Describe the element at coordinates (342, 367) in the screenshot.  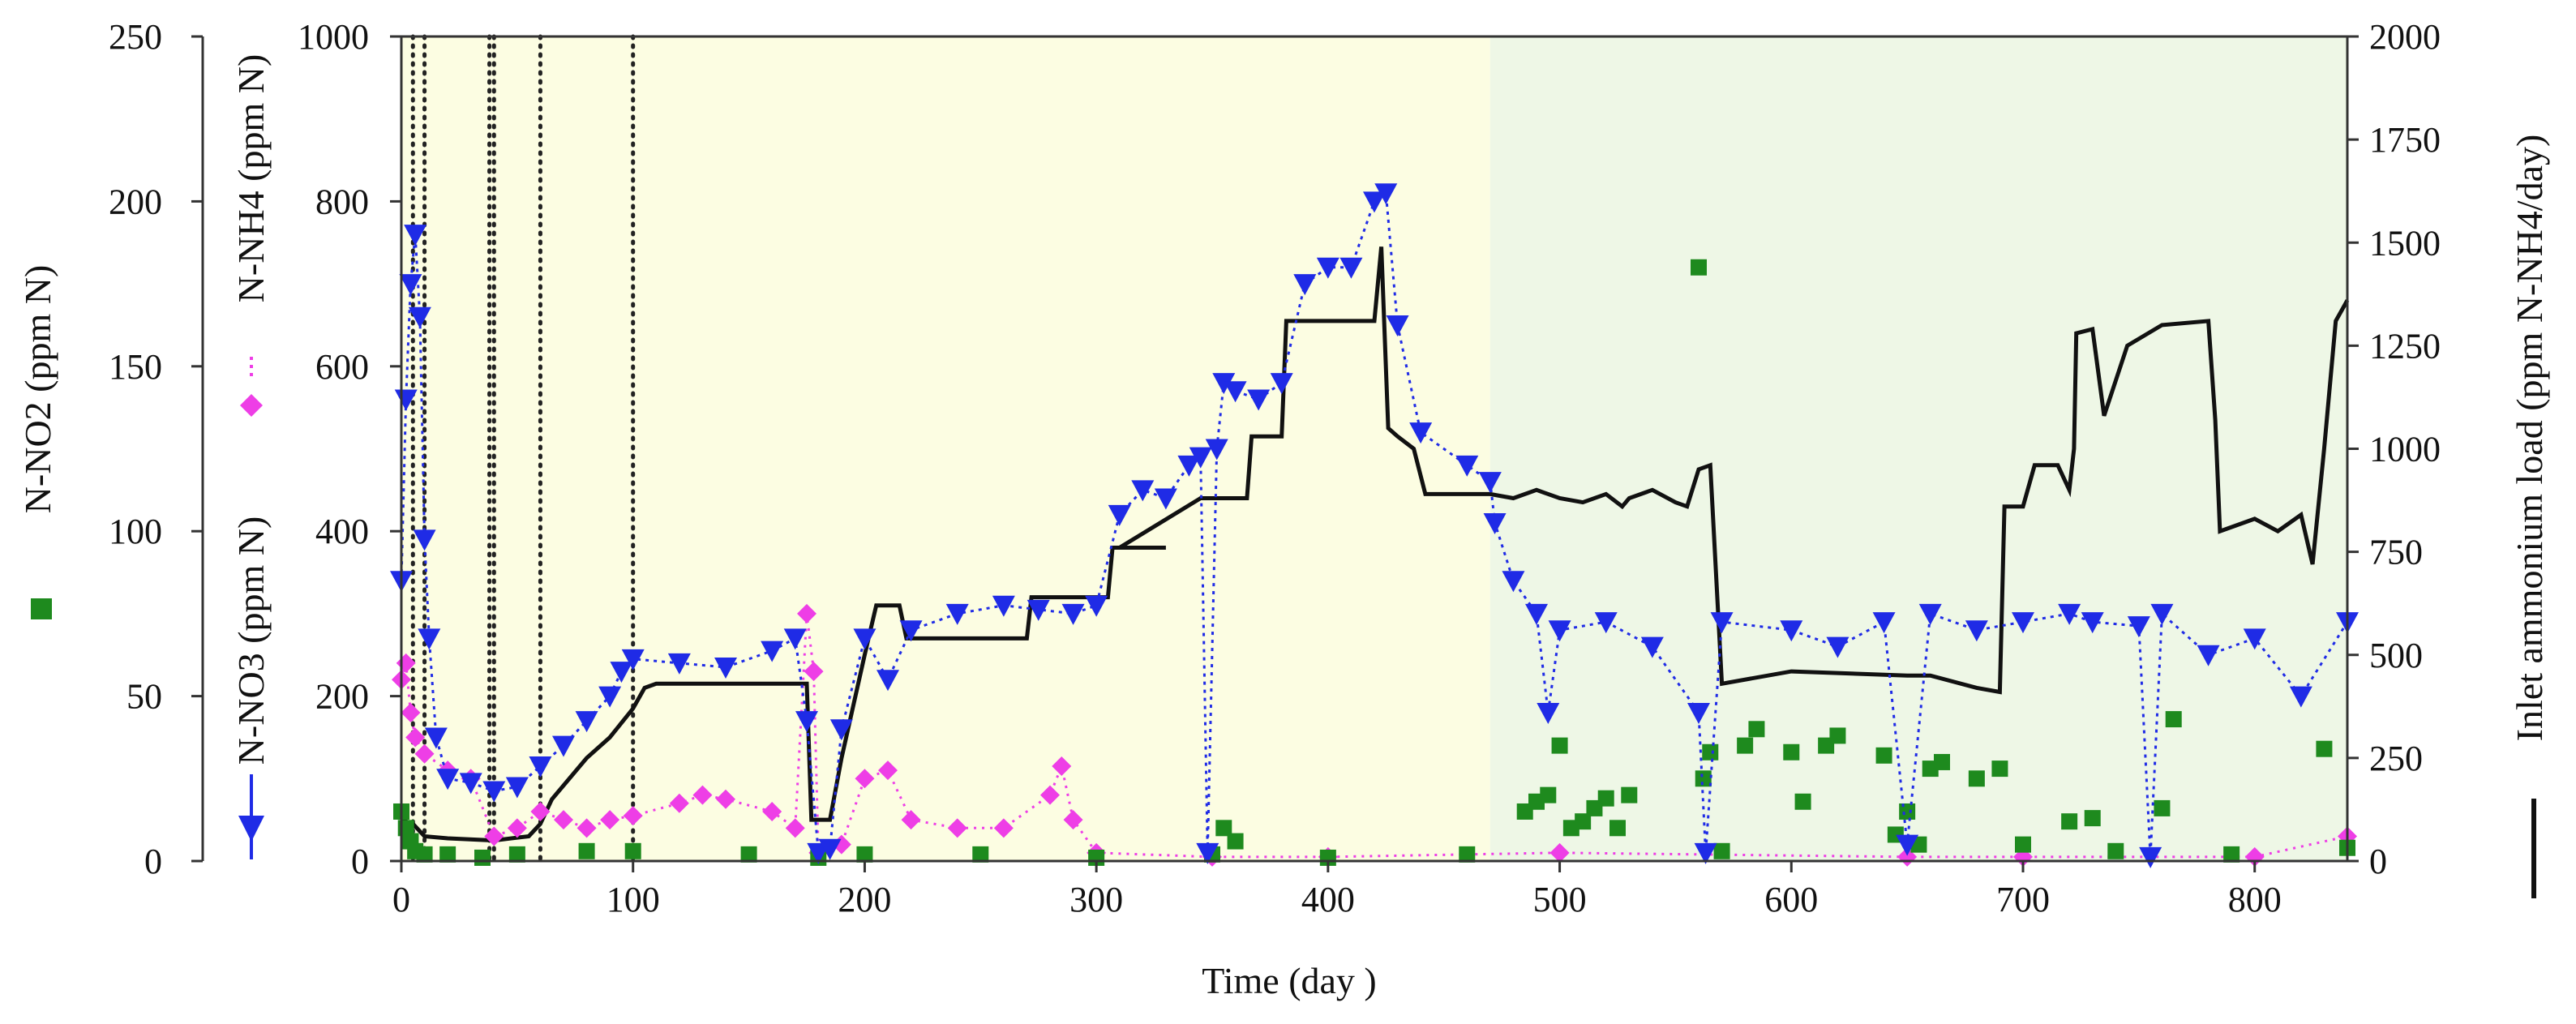
I see `nh4-tick-label: 600` at that location.